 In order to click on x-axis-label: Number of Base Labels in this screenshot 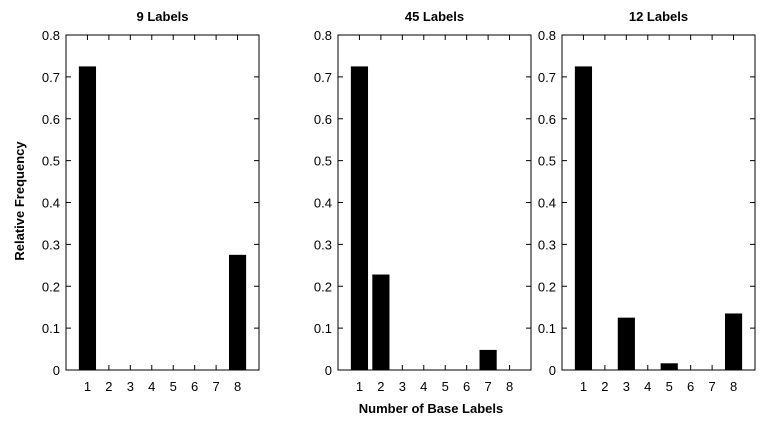, I will do `click(431, 408)`.